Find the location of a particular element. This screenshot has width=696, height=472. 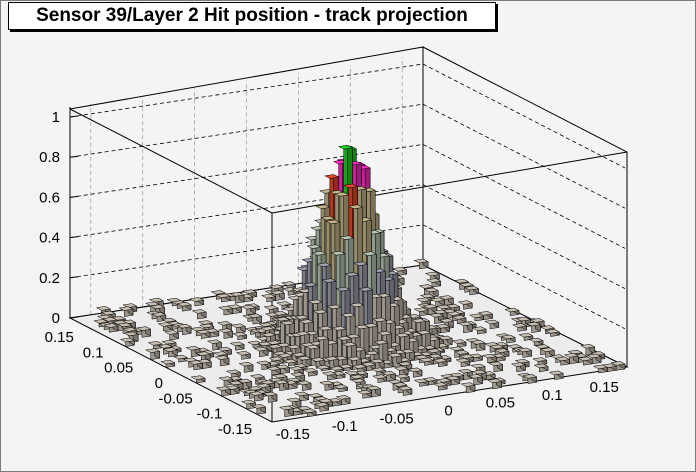

x-tick-label: -0.05 is located at coordinates (396, 418).